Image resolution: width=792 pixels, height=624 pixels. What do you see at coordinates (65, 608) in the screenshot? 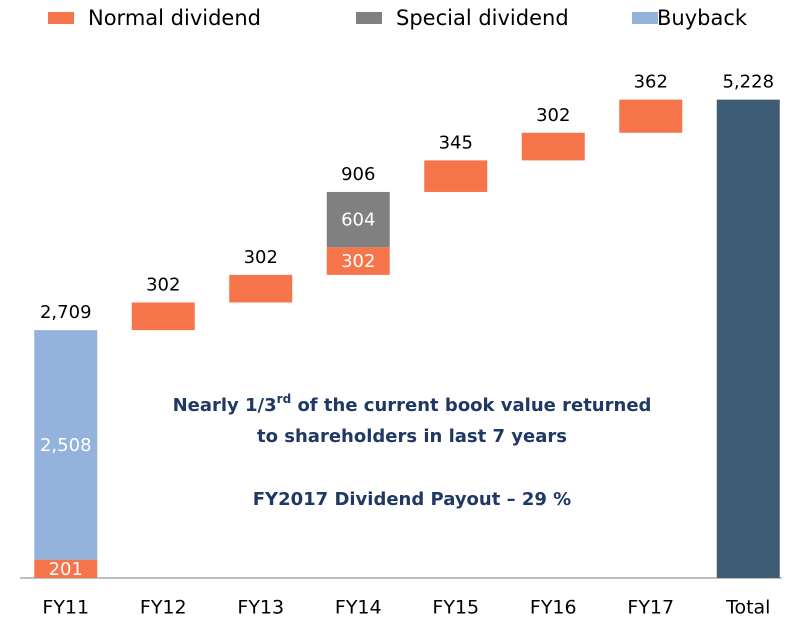
I see `x-tick-label: FY11` at bounding box center [65, 608].